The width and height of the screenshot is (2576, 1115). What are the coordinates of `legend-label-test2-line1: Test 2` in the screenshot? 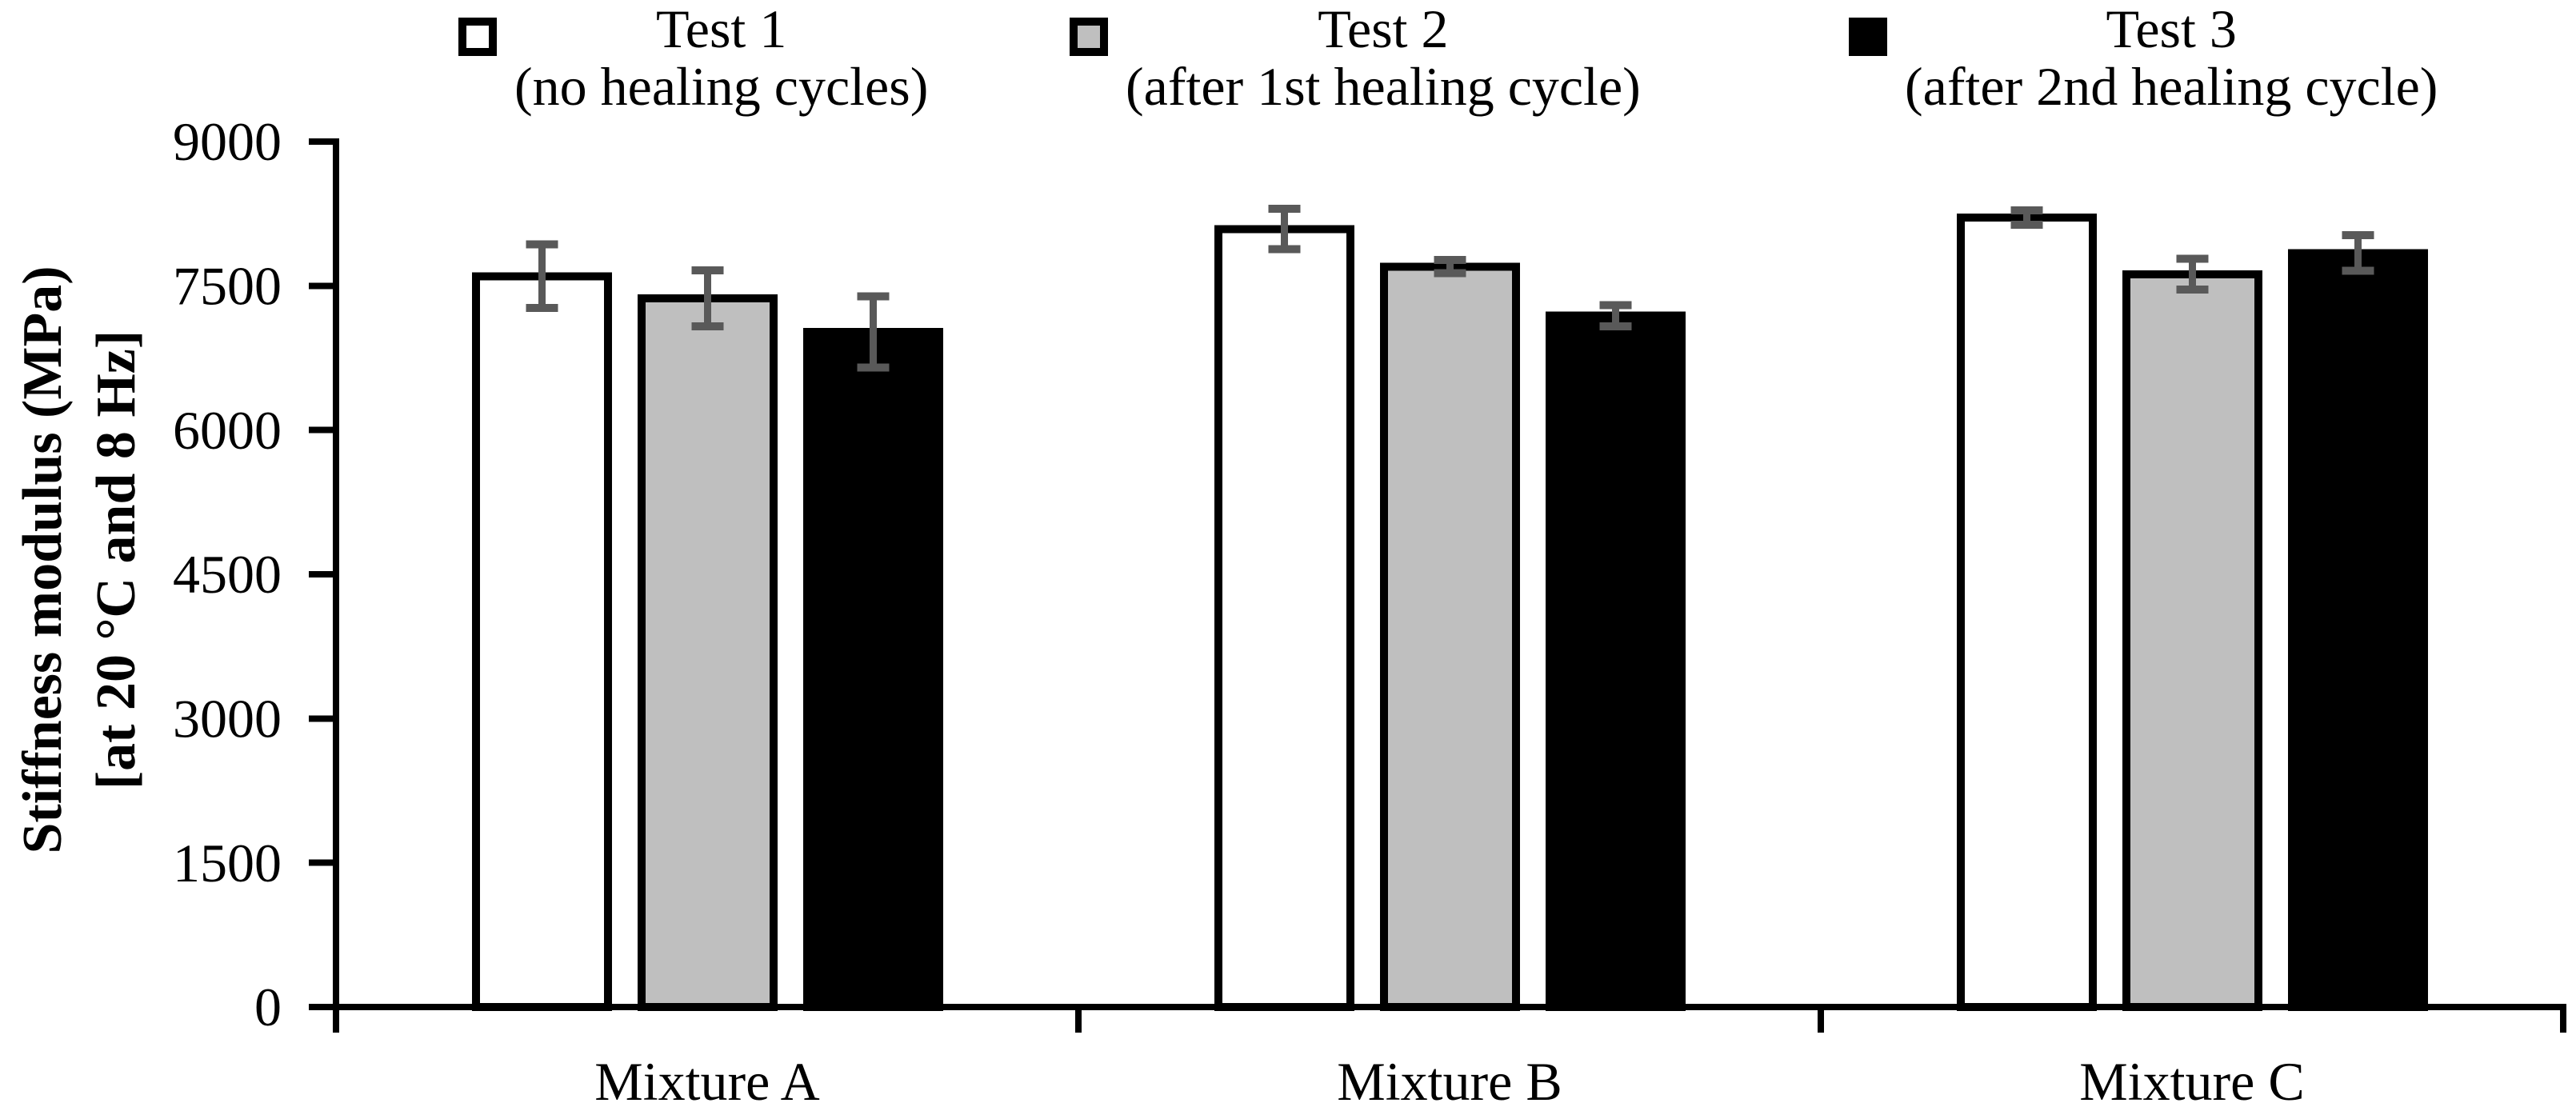 It's located at (1383, 29).